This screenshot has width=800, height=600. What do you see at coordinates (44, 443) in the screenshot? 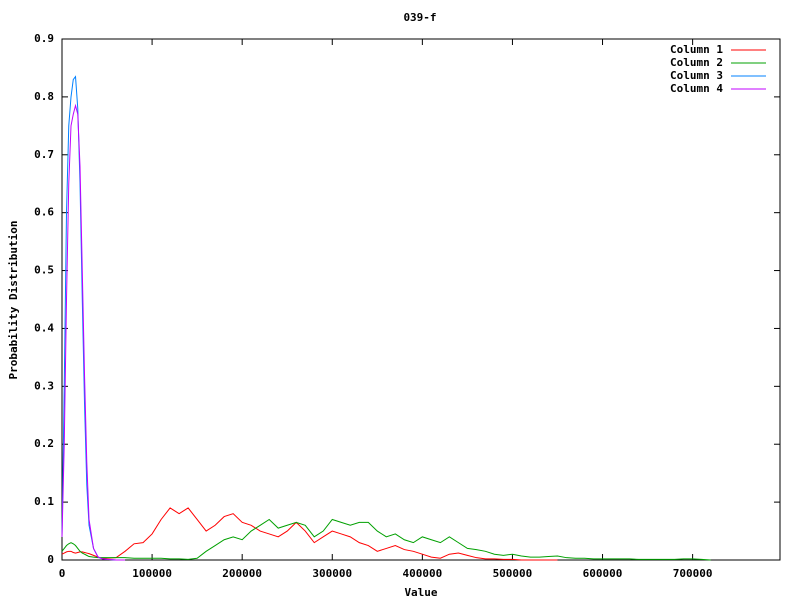
I see `y-tick-label: 0.2` at bounding box center [44, 443].